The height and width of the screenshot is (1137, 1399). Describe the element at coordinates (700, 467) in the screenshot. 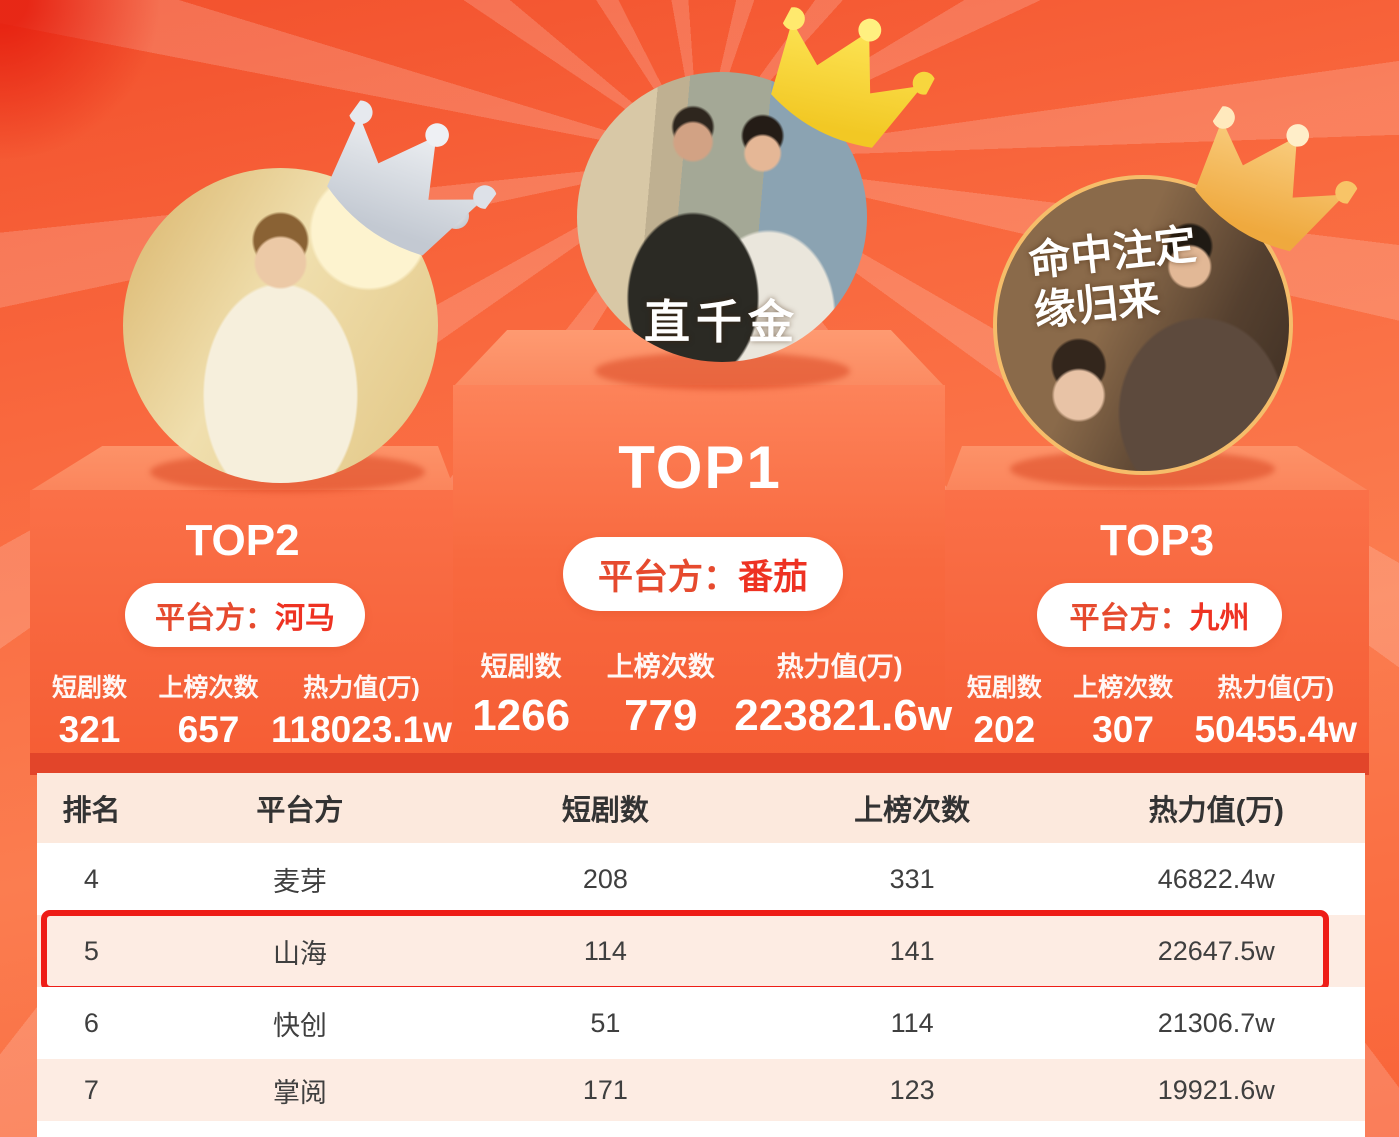

I see `top1-title: TOP1` at that location.